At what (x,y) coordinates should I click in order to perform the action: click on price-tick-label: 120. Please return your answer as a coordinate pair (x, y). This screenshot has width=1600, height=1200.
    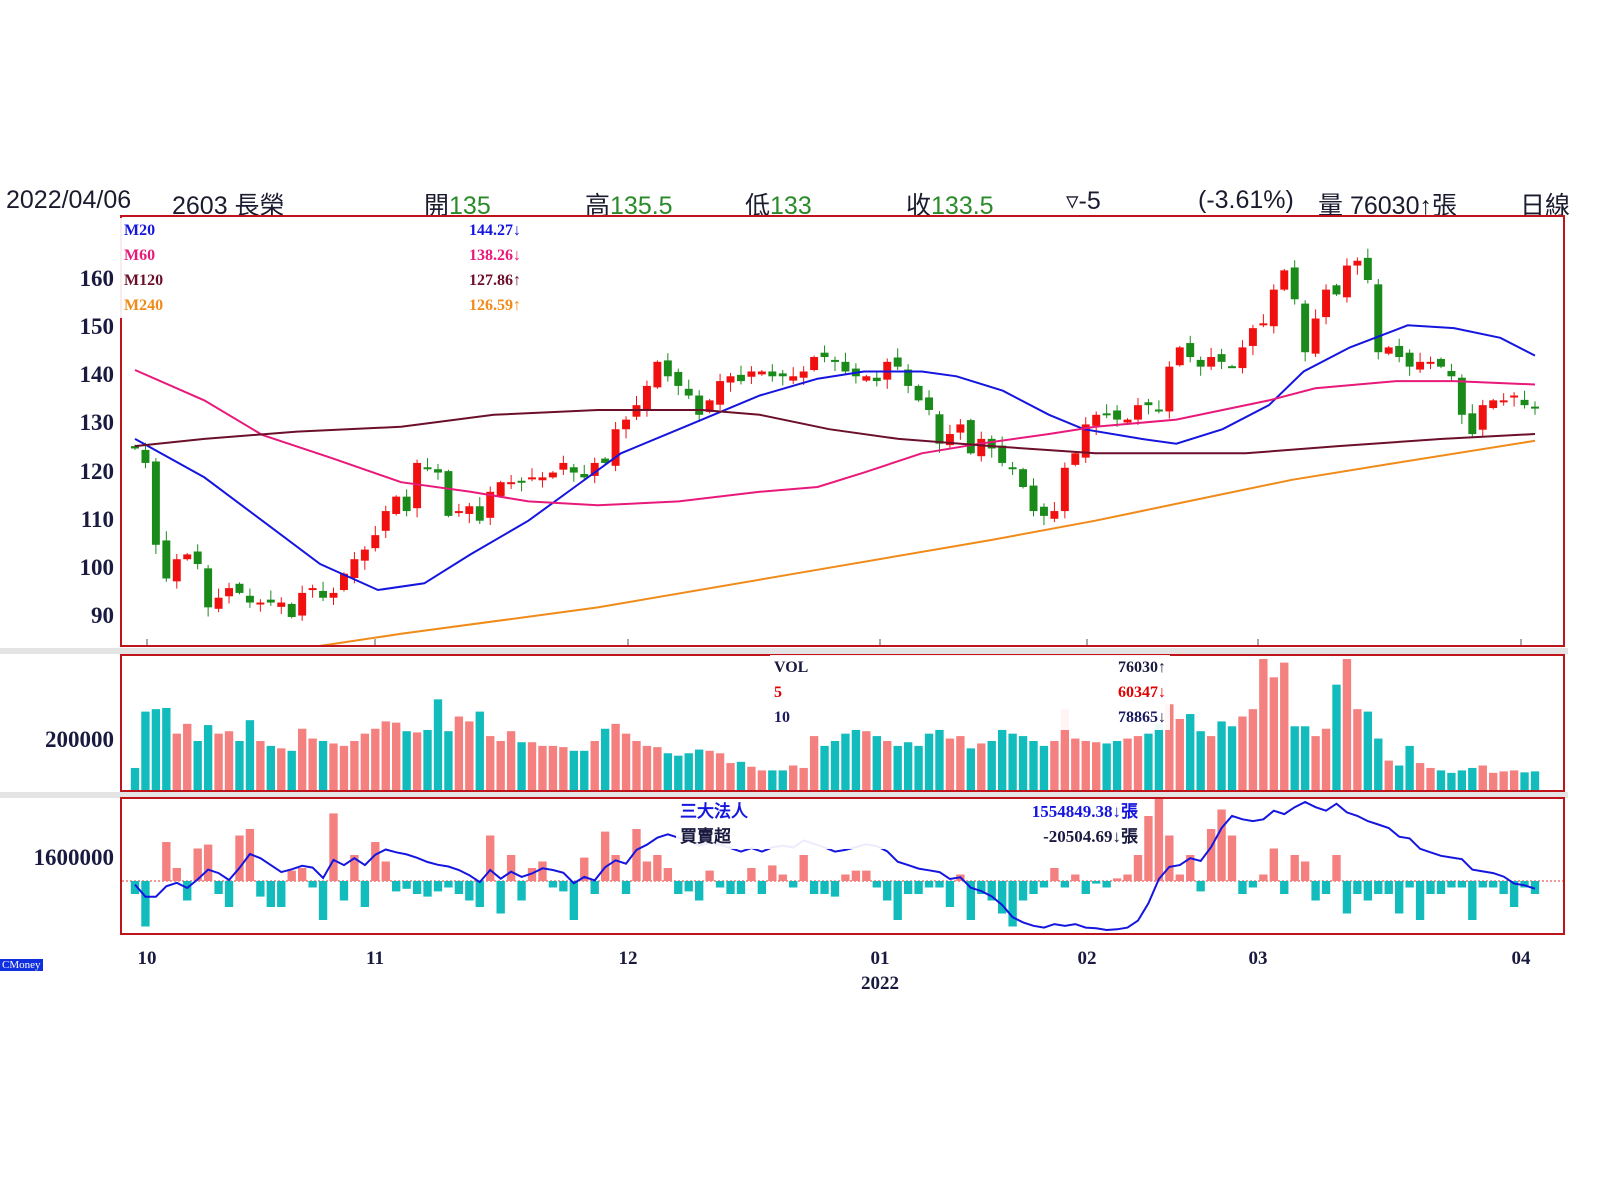
    Looking at the image, I should click on (97, 471).